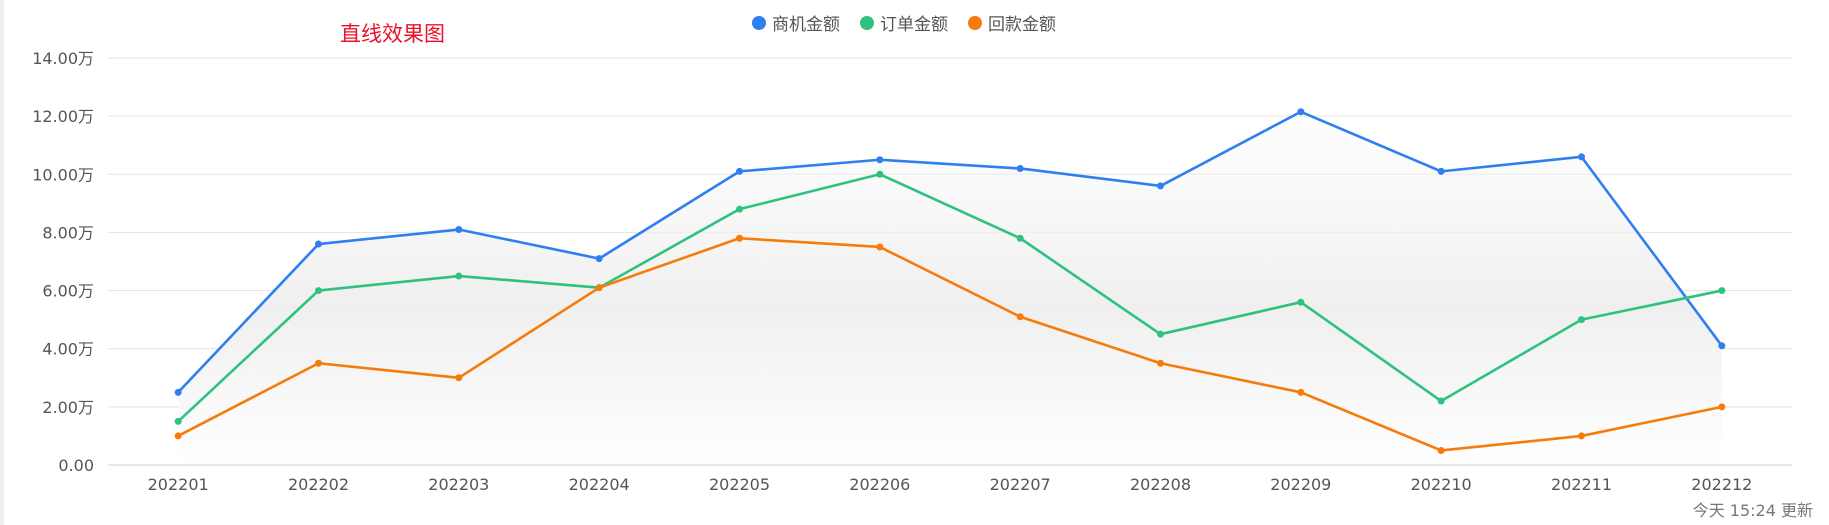 The height and width of the screenshot is (525, 1829). Describe the element at coordinates (1721, 484) in the screenshot. I see `x-tick-label: 202212` at that location.